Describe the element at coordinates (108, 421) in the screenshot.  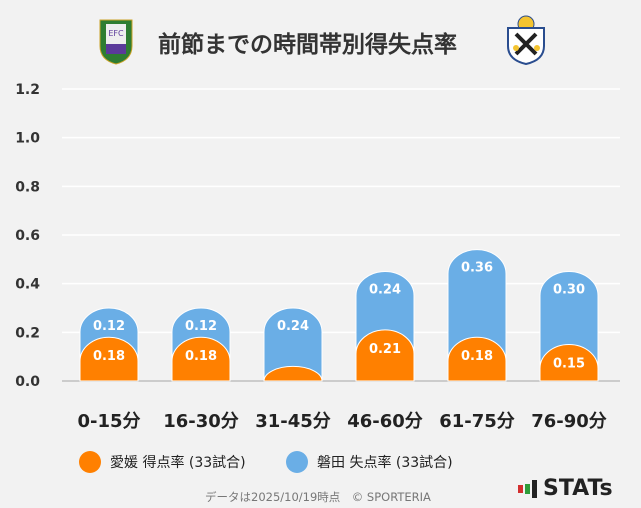
I see `x-tick-label: 0-15分` at that location.